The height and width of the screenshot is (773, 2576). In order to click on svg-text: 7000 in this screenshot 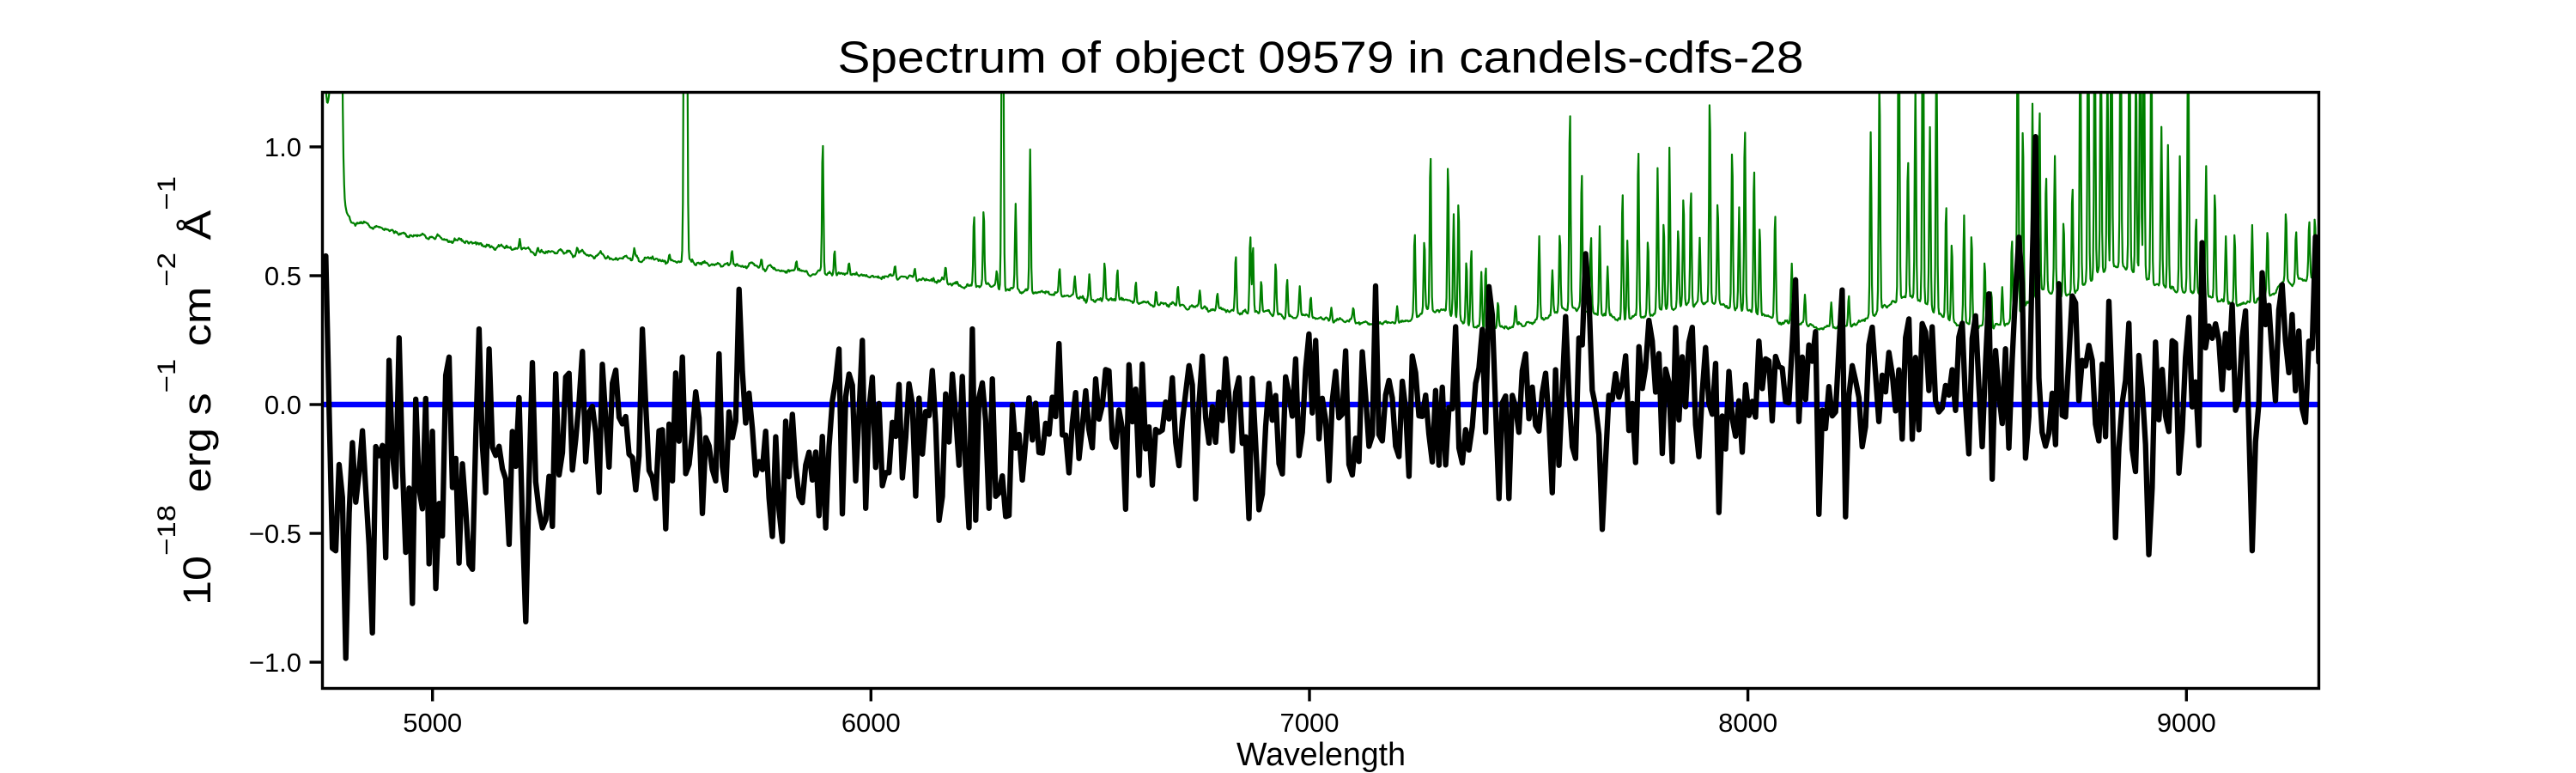, I will do `click(1310, 723)`.